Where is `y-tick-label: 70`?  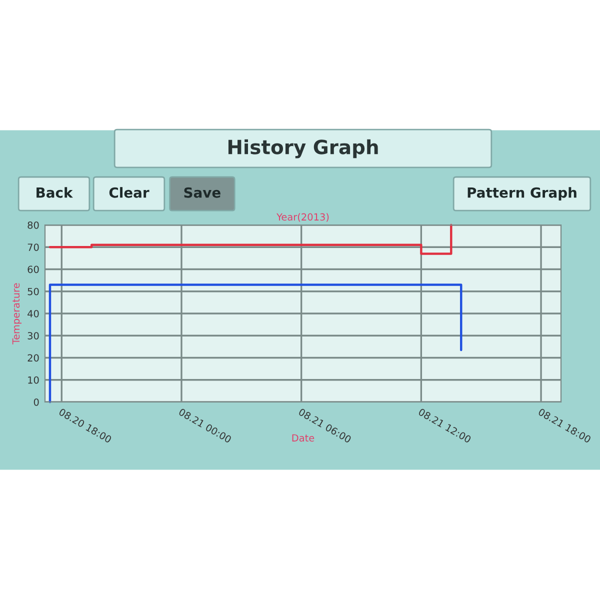 y-tick-label: 70 is located at coordinates (33, 247).